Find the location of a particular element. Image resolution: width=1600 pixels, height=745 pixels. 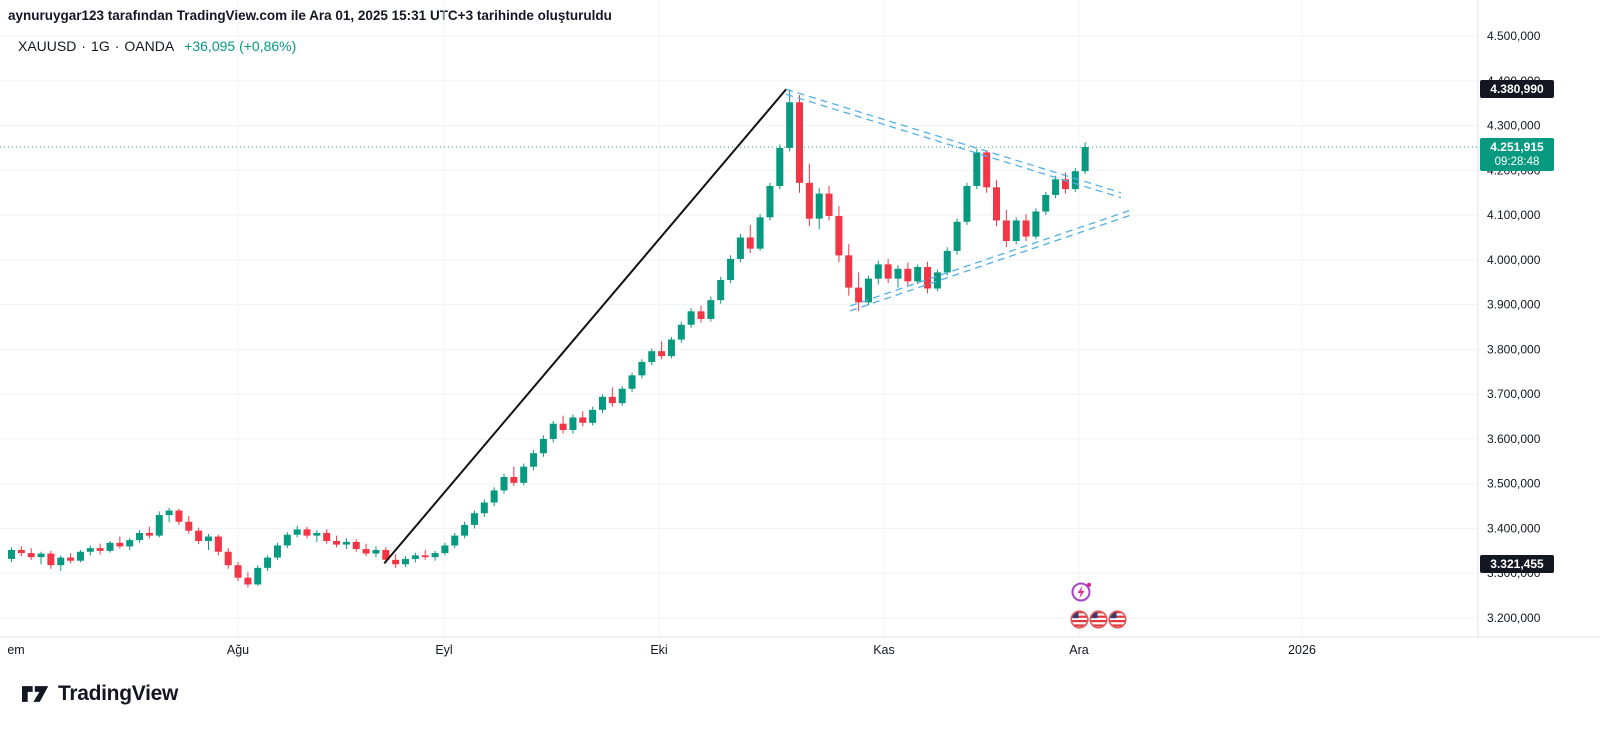

low-price-badge: 3.321,455 is located at coordinates (1517, 563).